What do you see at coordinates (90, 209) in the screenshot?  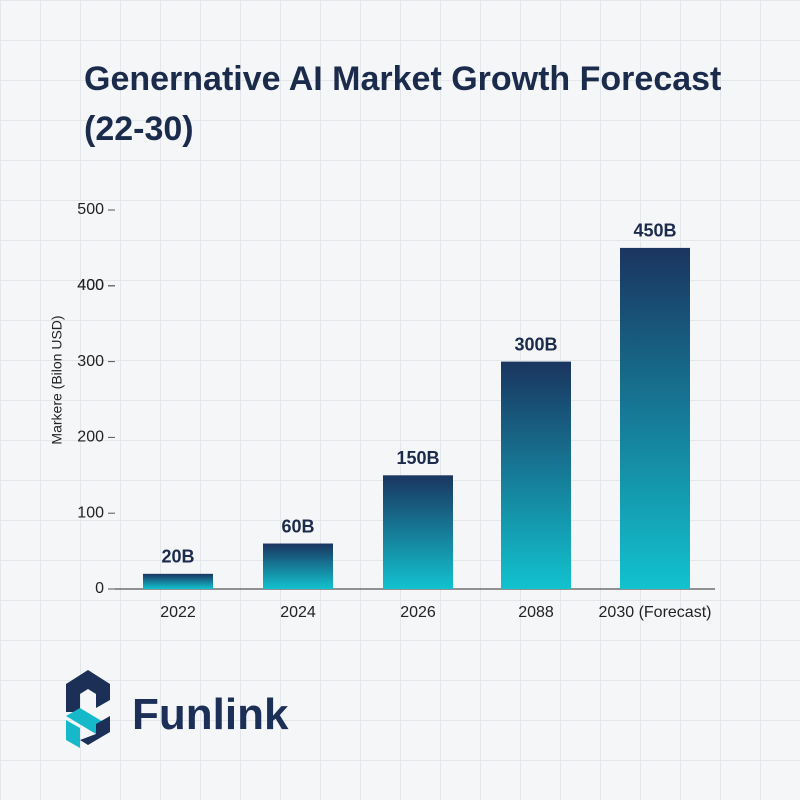 I see `y-tick-label: 500` at bounding box center [90, 209].